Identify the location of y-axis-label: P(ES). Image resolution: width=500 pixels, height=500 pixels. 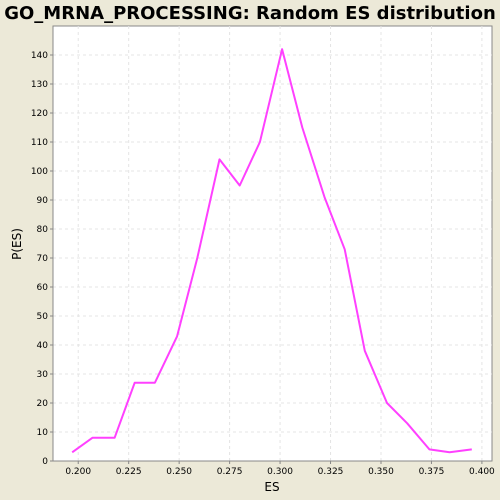
(17, 244).